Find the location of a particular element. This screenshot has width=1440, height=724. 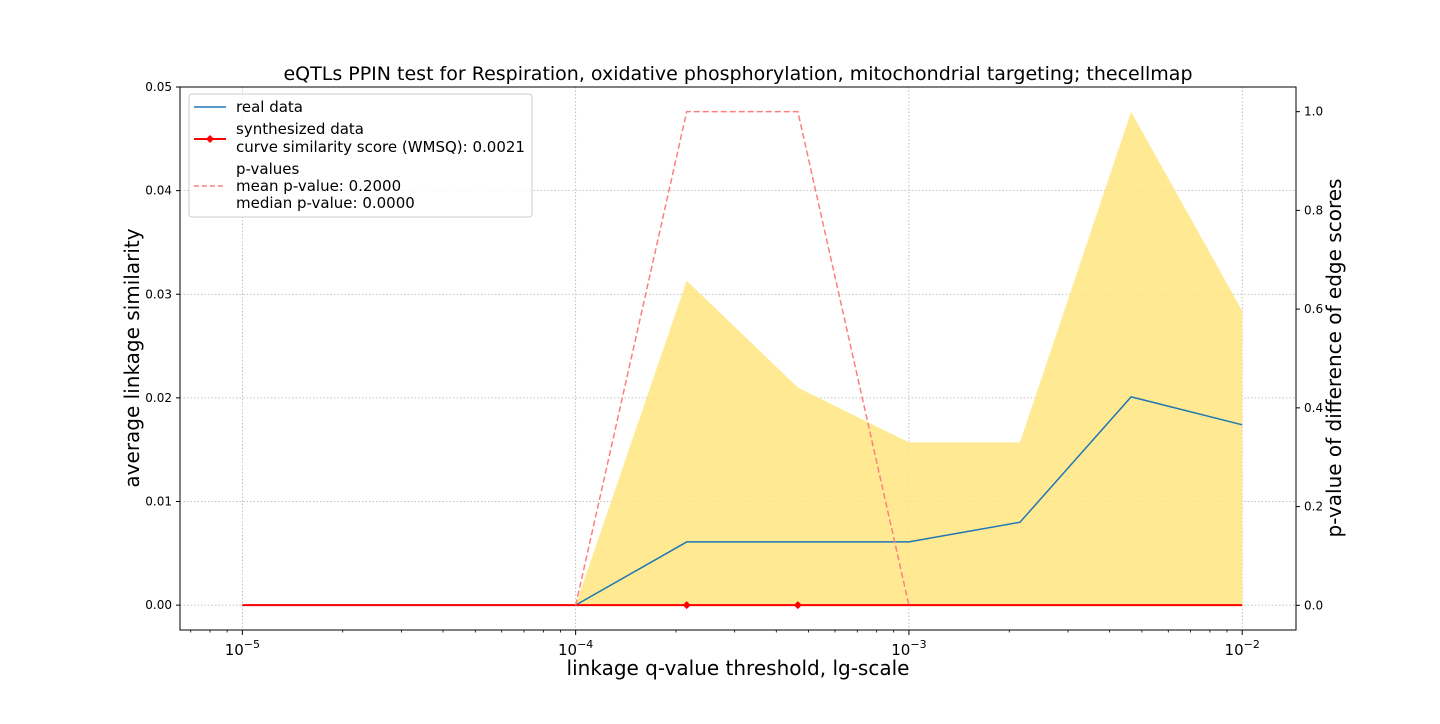

legend-box is located at coordinates (360, 155).